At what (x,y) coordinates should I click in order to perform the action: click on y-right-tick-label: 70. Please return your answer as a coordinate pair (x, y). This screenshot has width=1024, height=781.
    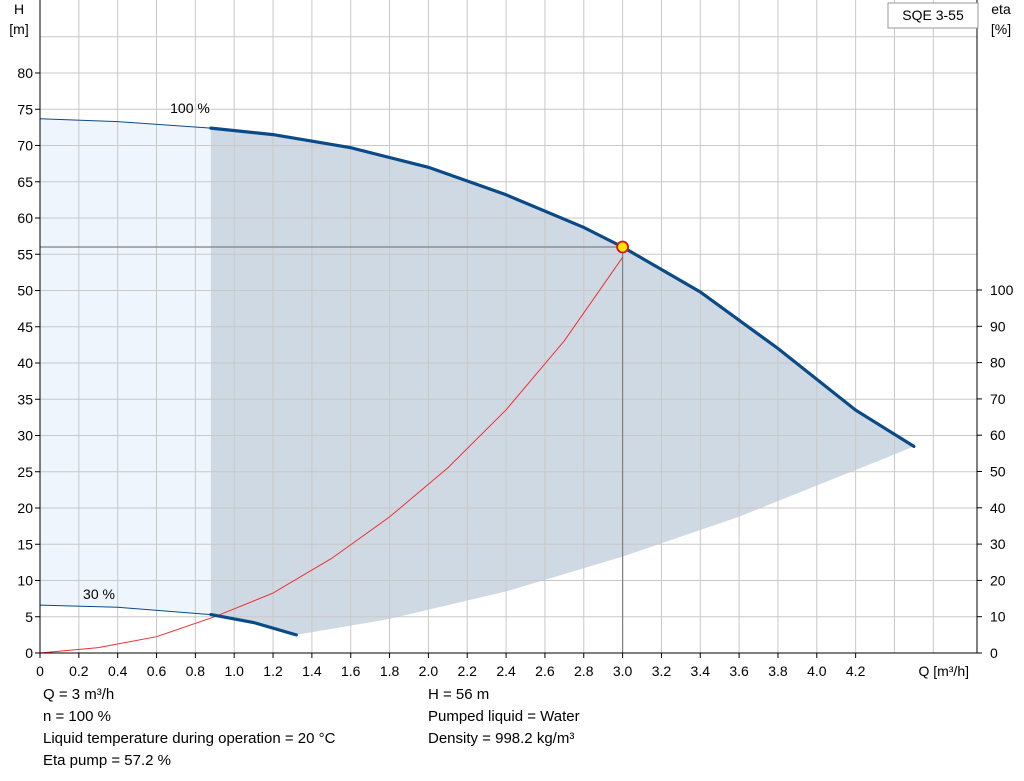
    Looking at the image, I should click on (998, 399).